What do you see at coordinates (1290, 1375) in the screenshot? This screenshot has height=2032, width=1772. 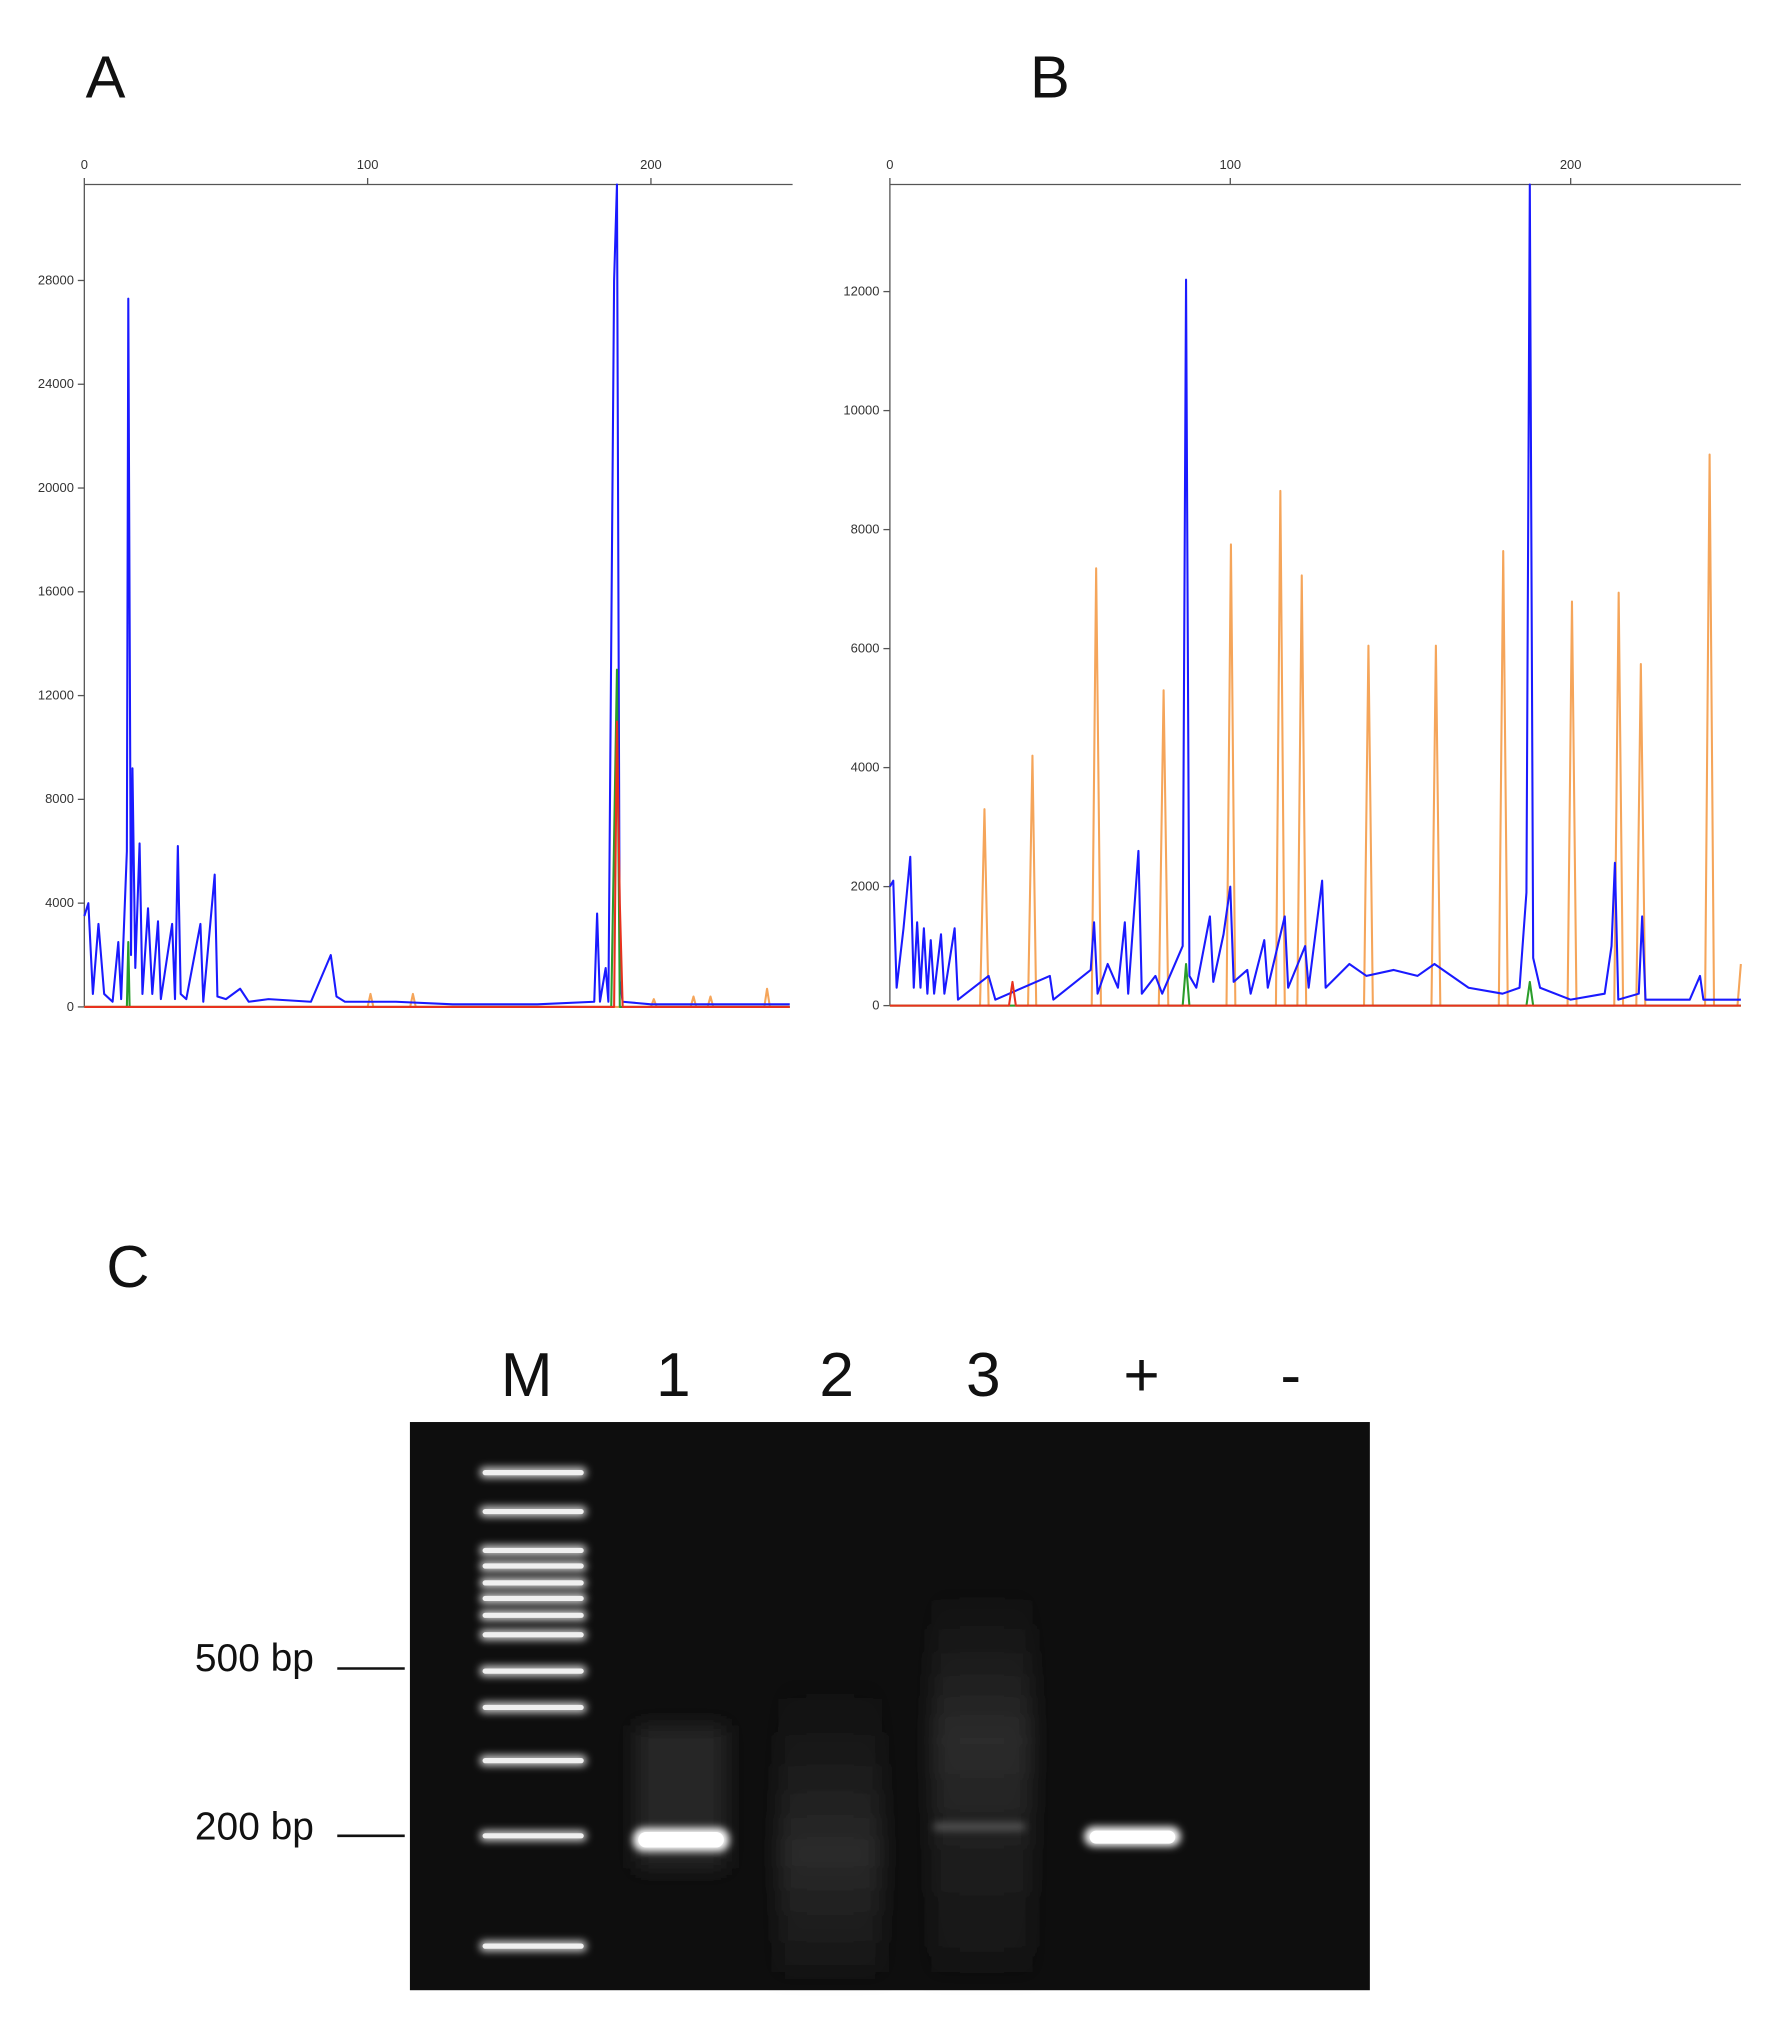 I see `lane-label: -` at bounding box center [1290, 1375].